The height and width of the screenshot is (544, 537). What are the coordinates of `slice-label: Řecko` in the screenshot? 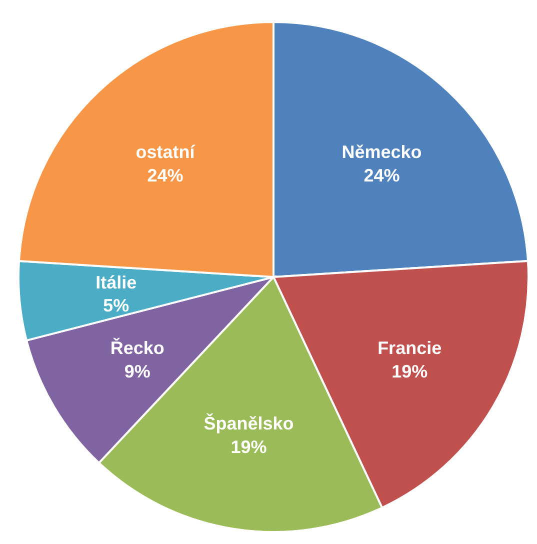 It's located at (137, 347).